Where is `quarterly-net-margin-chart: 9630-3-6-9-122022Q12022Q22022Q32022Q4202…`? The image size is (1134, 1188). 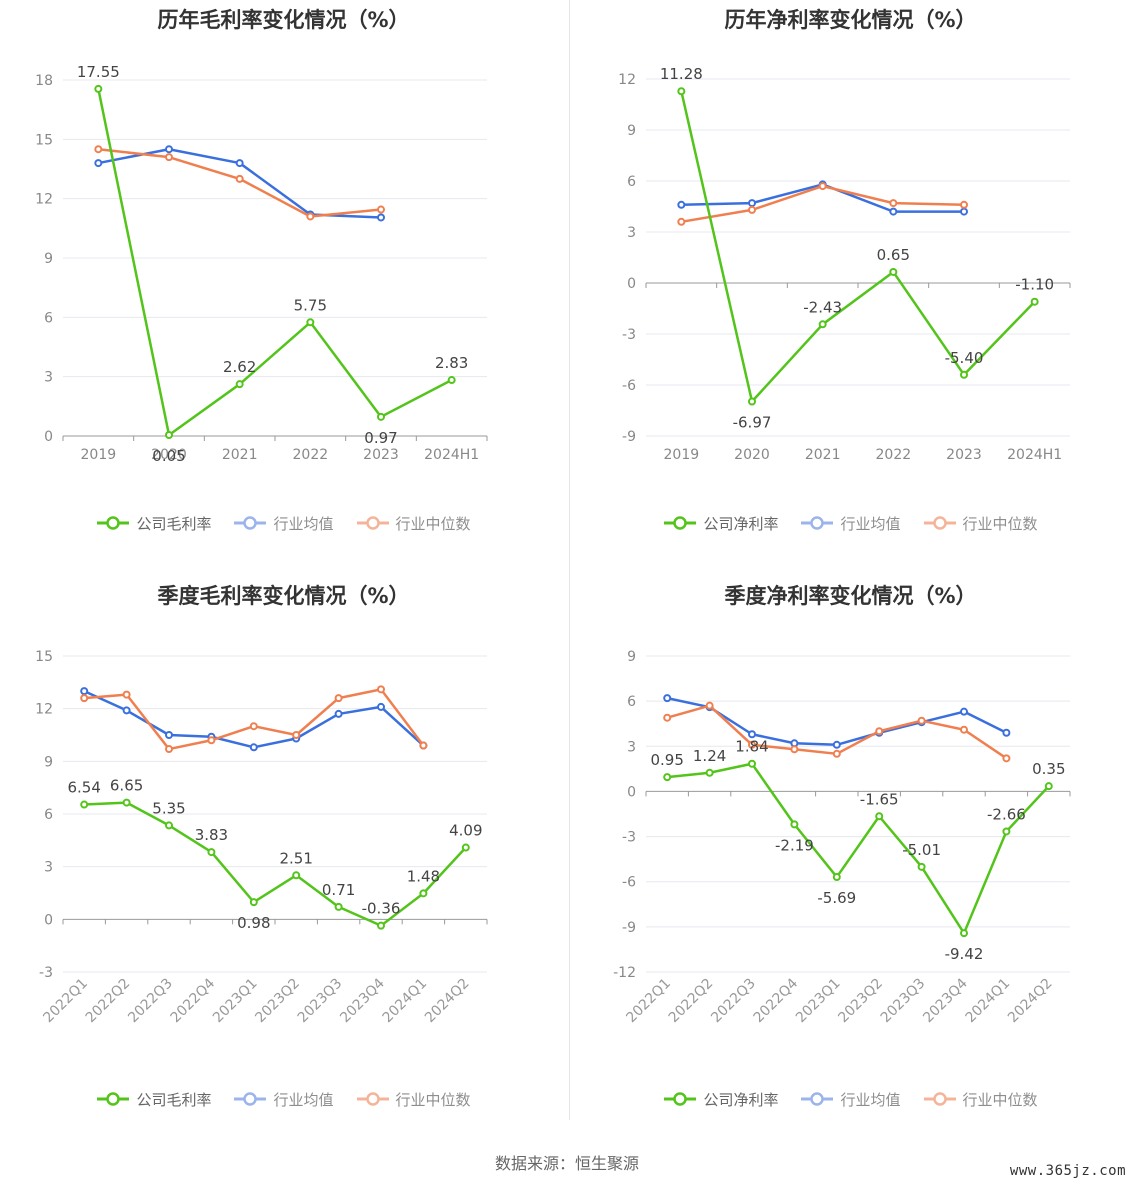 quarterly-net-margin-chart: 9630-3-6-9-122022Q12022Q22022Q32022Q4202… is located at coordinates (842, 837).